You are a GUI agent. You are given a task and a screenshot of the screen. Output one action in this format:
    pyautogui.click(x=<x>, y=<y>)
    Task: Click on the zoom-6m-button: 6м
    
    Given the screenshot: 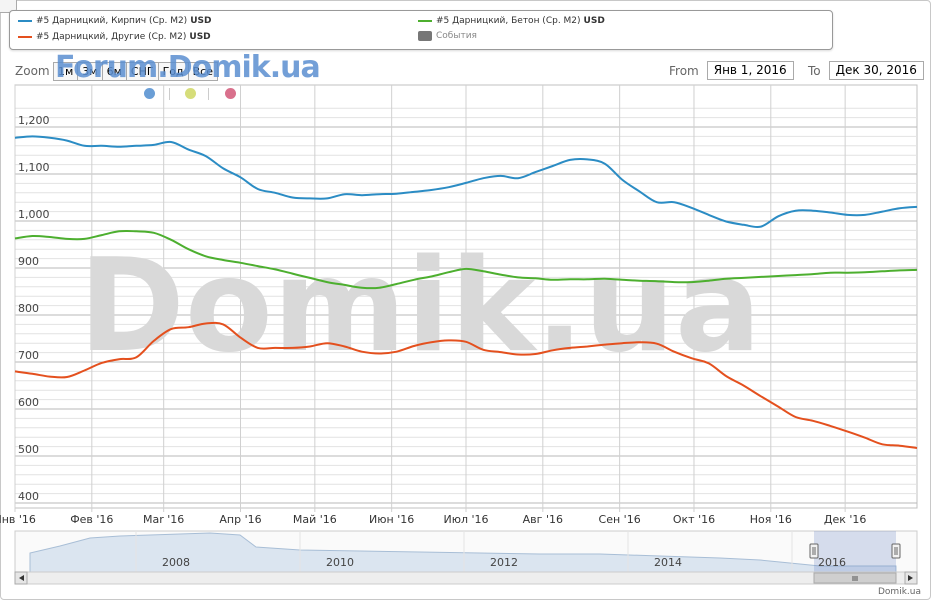 What is the action you would take?
    pyautogui.click(x=115, y=71)
    